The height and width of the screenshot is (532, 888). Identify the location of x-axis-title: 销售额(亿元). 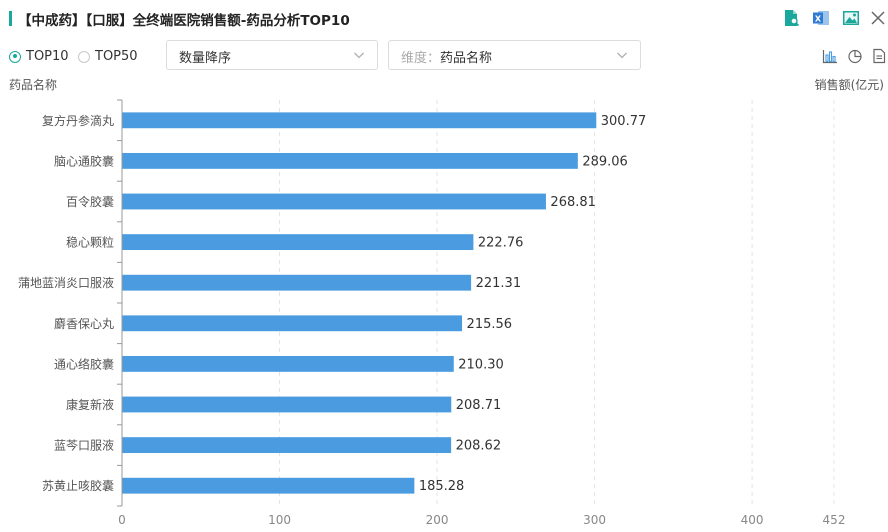
(849, 85).